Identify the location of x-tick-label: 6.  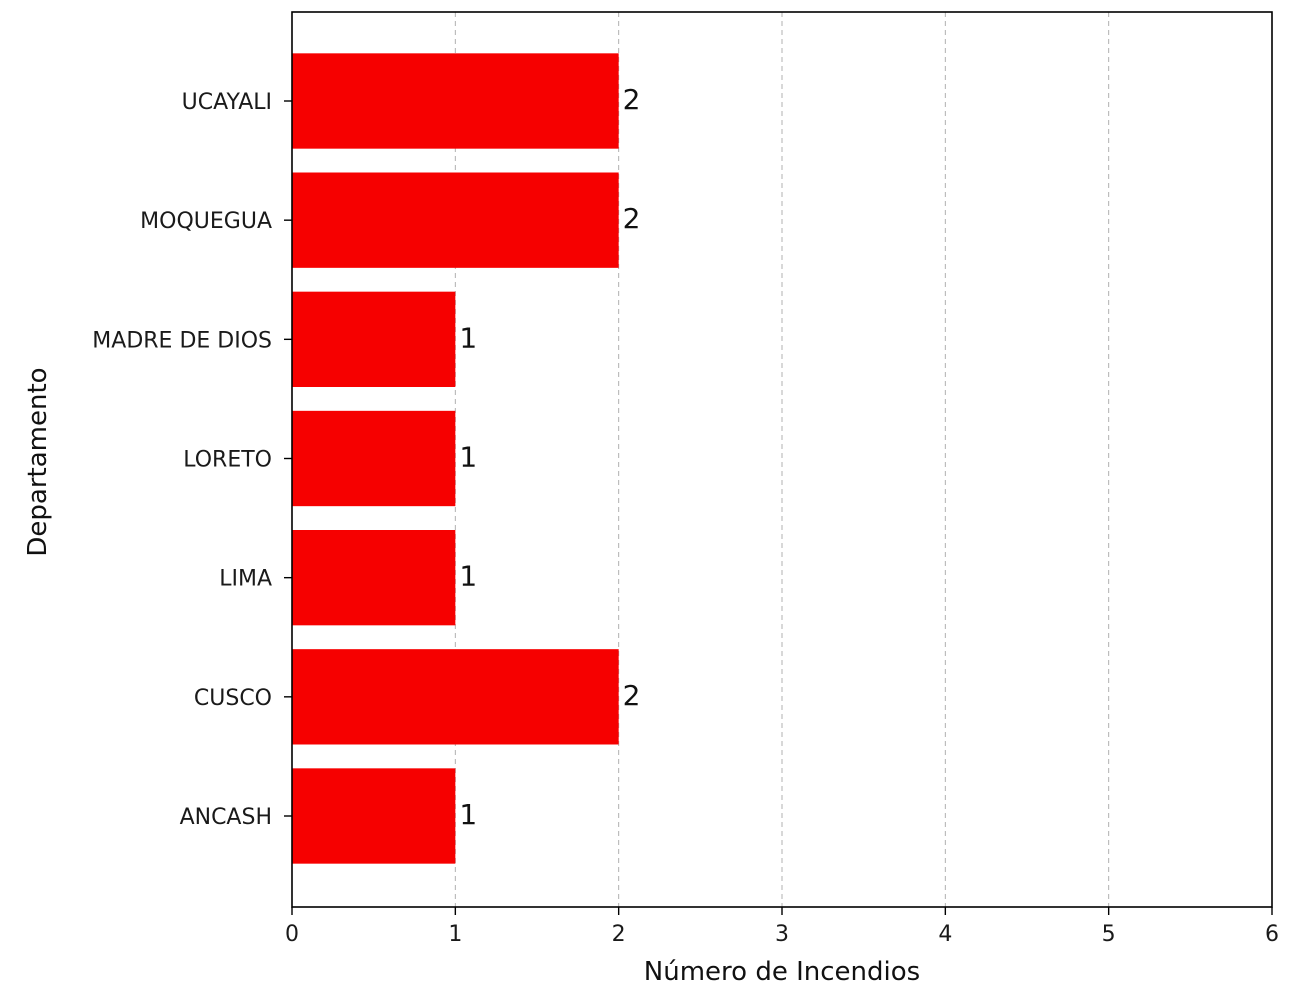
(1272, 934).